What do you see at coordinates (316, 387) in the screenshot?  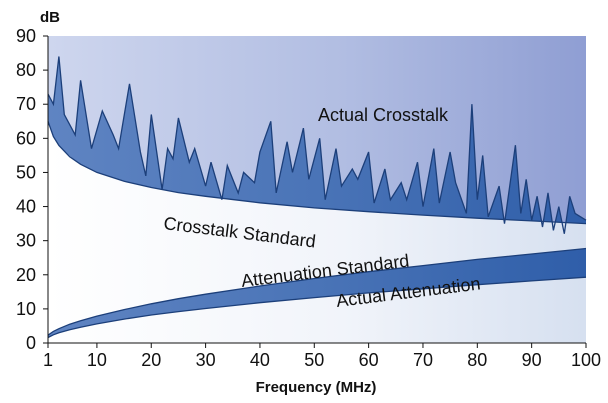 I see `x-axis-title: Frequency (MHz)` at bounding box center [316, 387].